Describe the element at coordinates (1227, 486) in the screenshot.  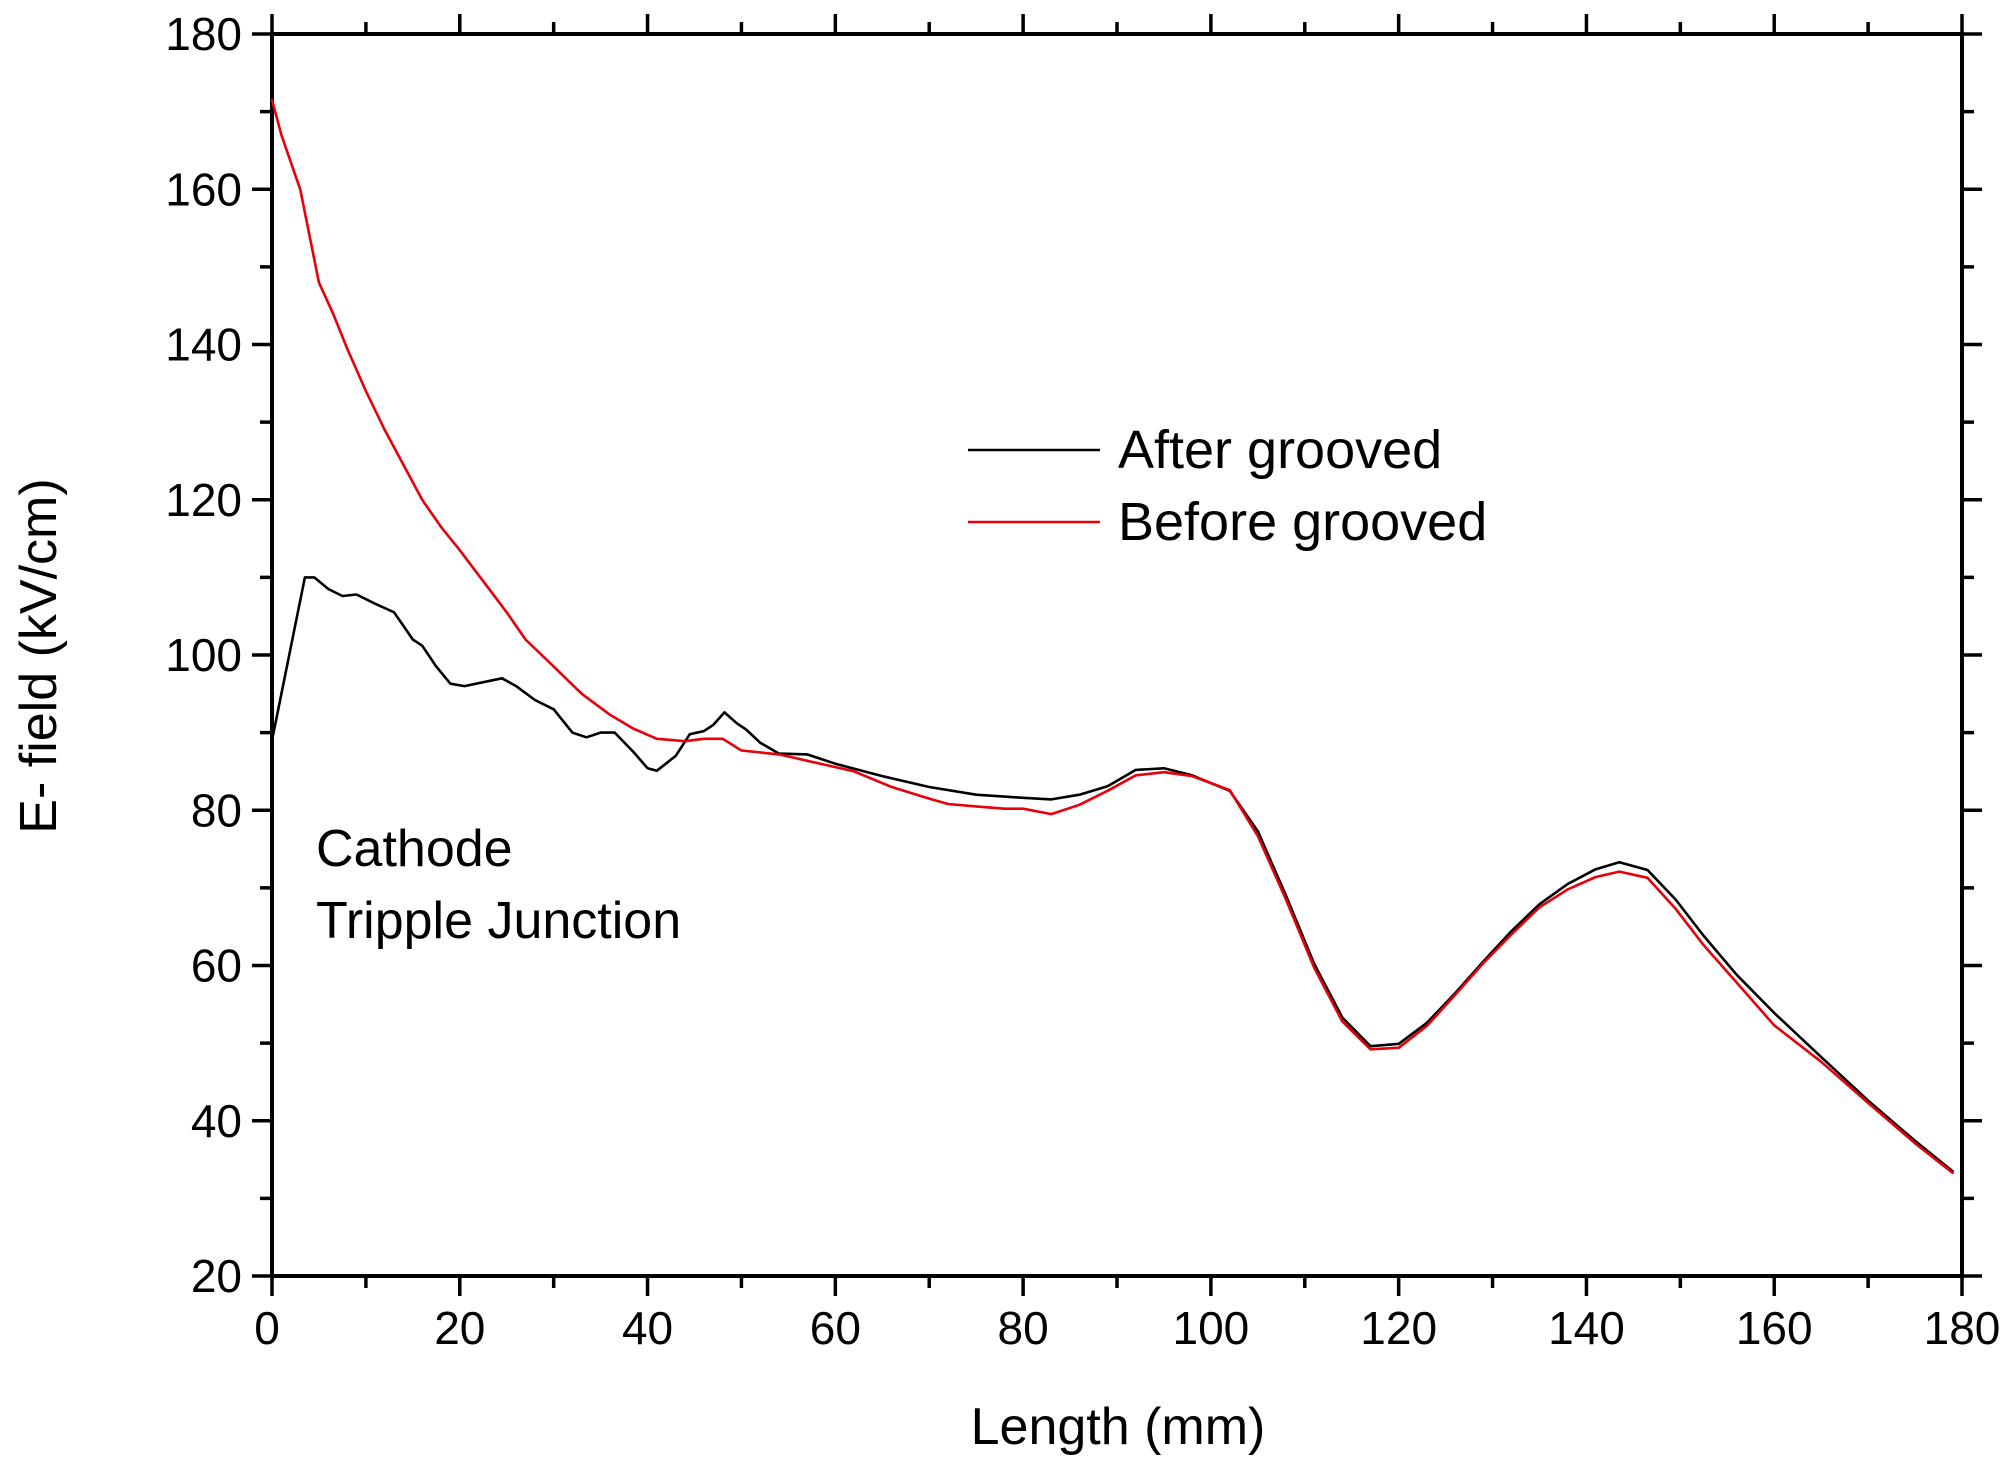
I see `legend: After grooved Before grooved` at that location.